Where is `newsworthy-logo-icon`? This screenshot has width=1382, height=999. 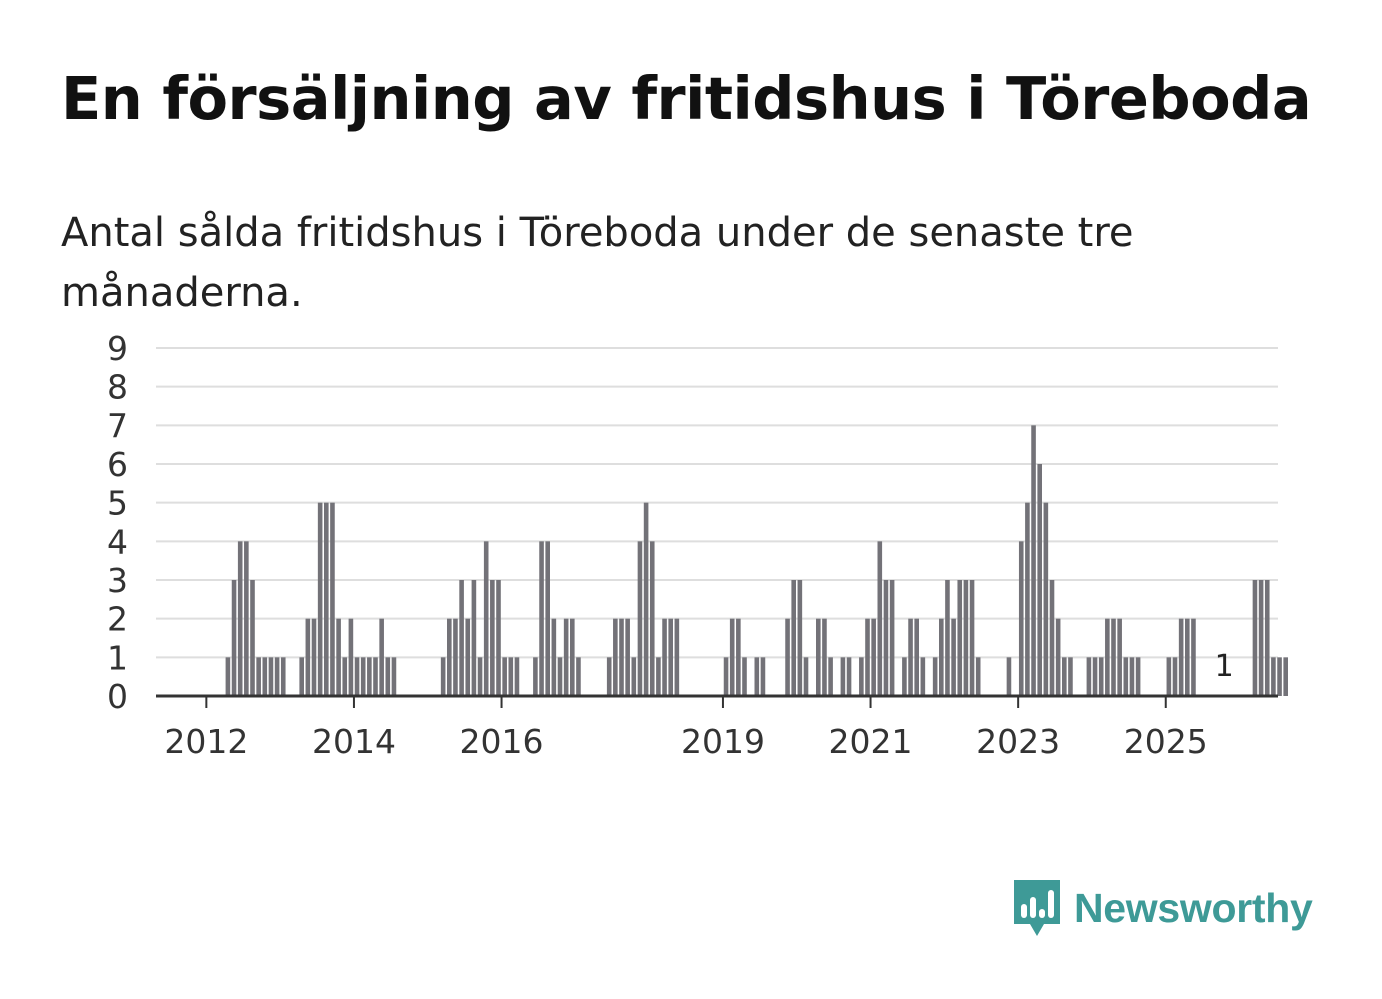 newsworthy-logo-icon is located at coordinates (1037, 908).